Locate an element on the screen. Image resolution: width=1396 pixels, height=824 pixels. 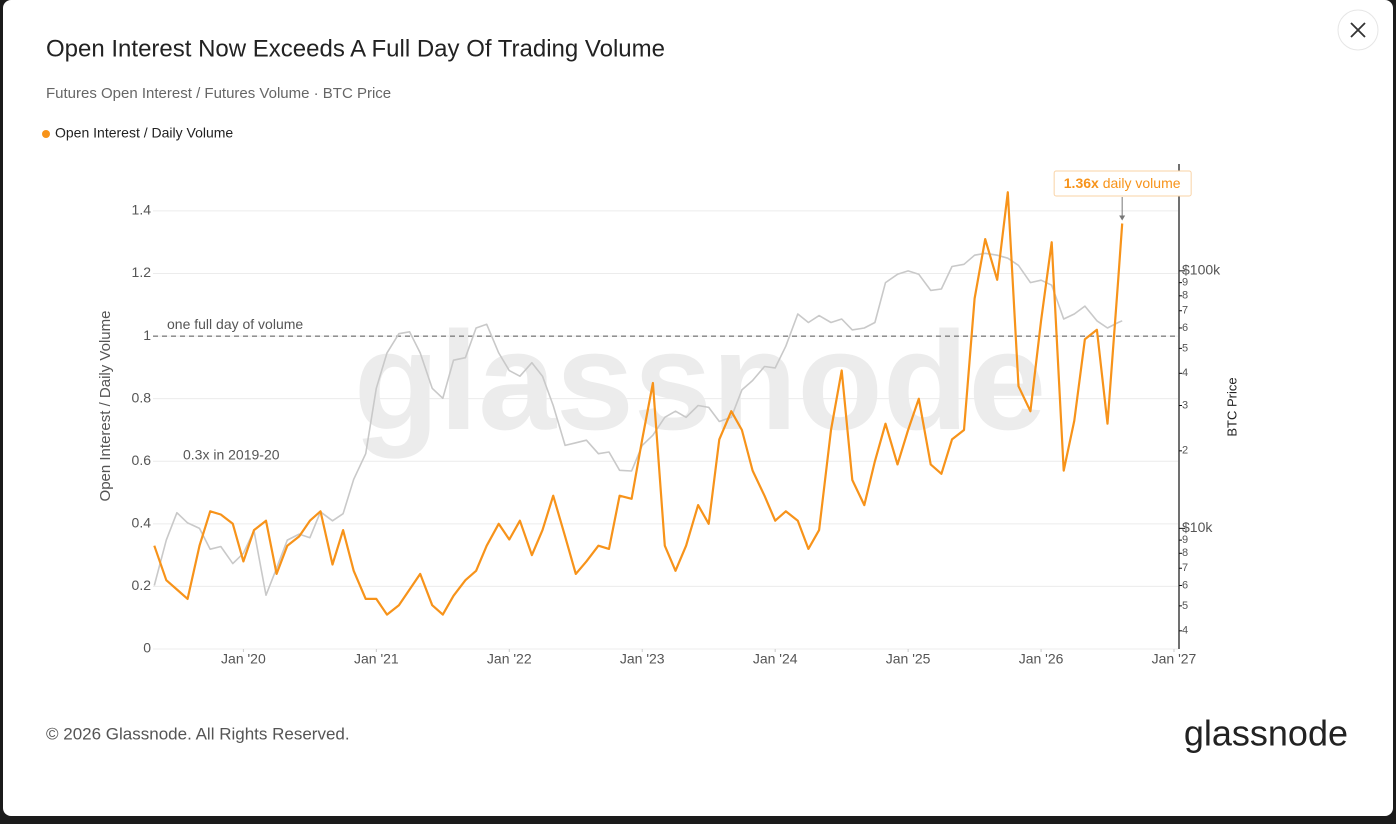
note: 0.3x in 2019-20 is located at coordinates (231, 455).